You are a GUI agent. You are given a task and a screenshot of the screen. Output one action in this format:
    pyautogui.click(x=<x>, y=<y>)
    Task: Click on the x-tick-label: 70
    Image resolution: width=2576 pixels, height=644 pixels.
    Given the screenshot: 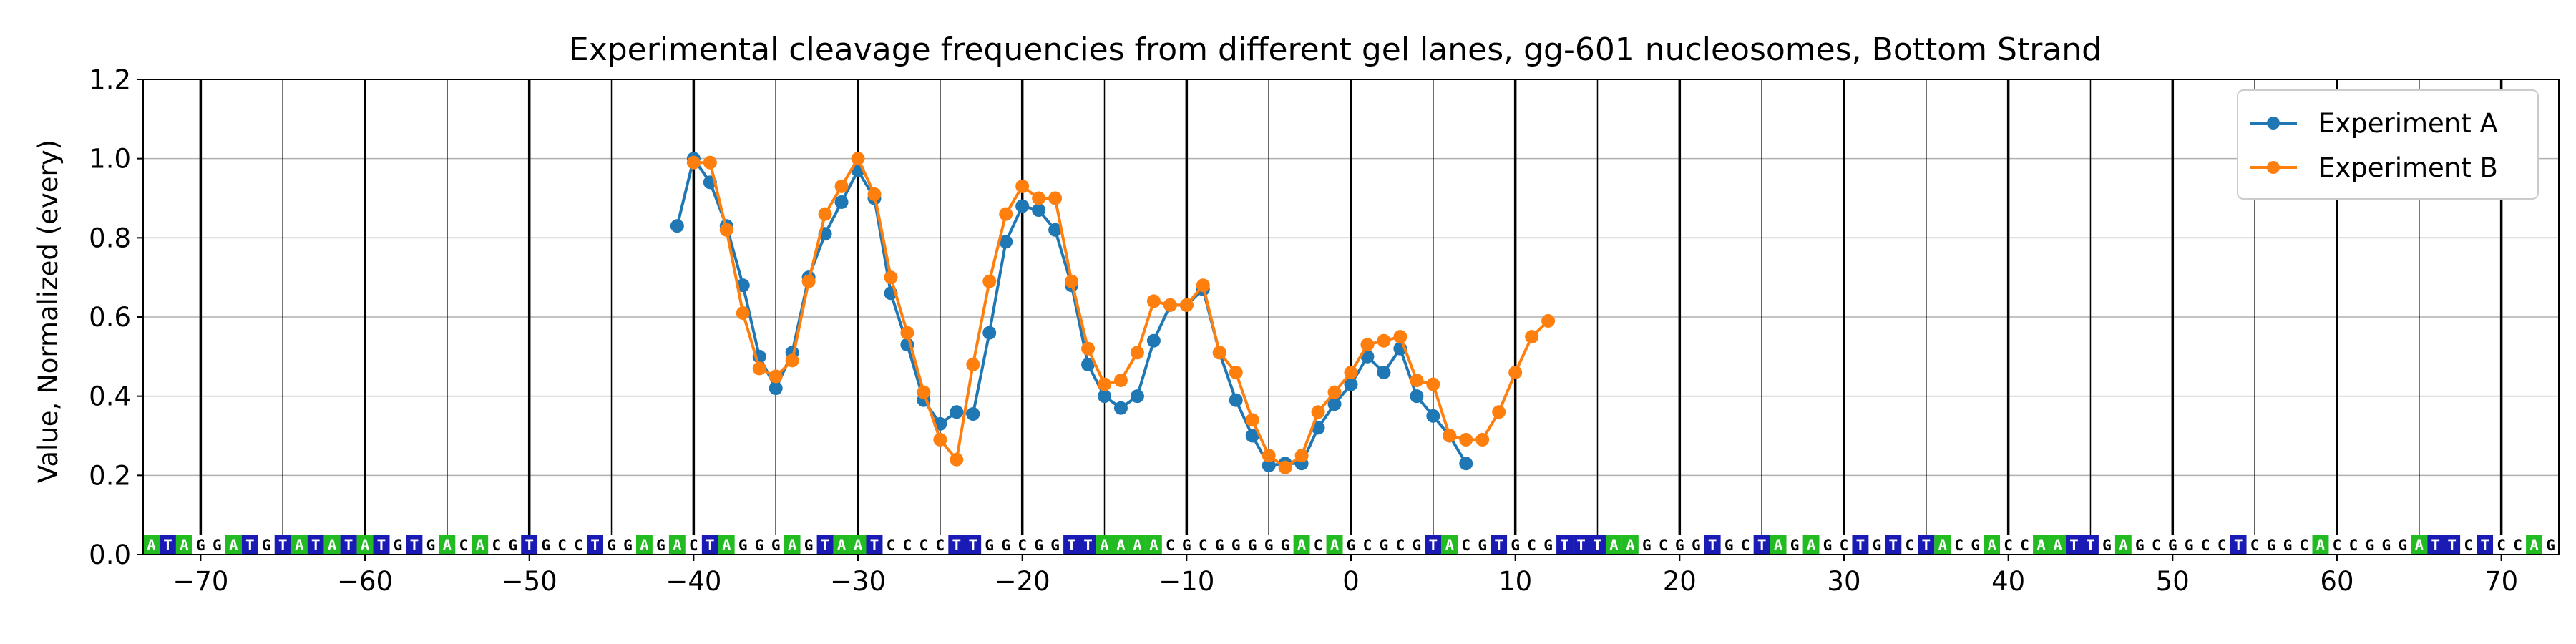 What is the action you would take?
    pyautogui.click(x=2501, y=581)
    